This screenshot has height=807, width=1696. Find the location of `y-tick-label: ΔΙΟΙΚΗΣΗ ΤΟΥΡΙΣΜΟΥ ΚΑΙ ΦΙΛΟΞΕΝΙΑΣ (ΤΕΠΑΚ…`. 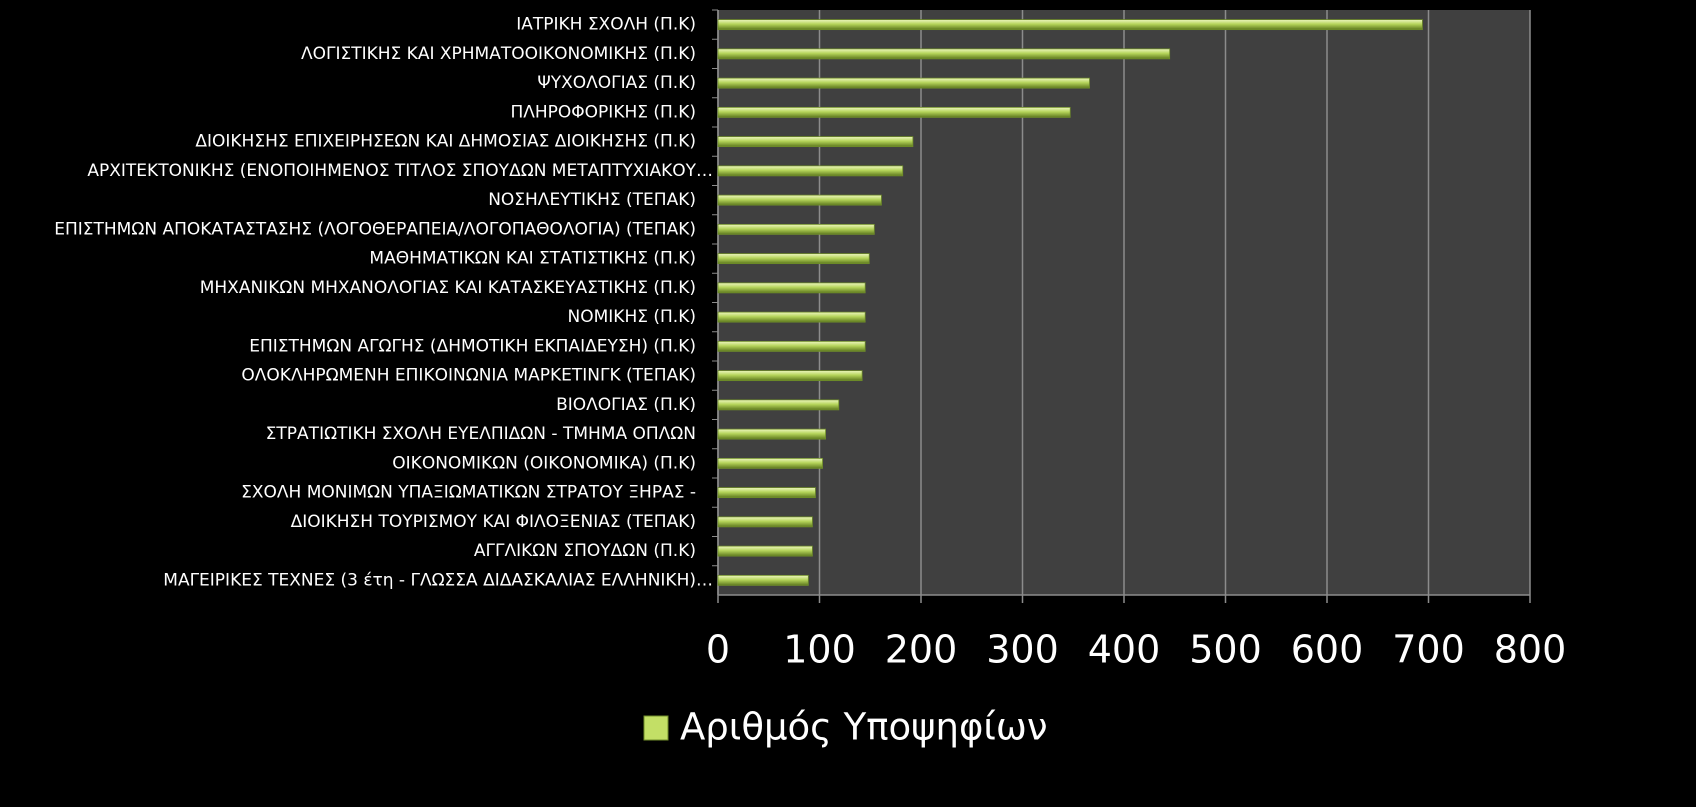

y-tick-label: ΔΙΟΙΚΗΣΗ ΤΟΥΡΙΣΜΟΥ ΚΑΙ ΦΙΛΟΞΕΝΙΑΣ (ΤΕΠΑΚ… is located at coordinates (493, 522).